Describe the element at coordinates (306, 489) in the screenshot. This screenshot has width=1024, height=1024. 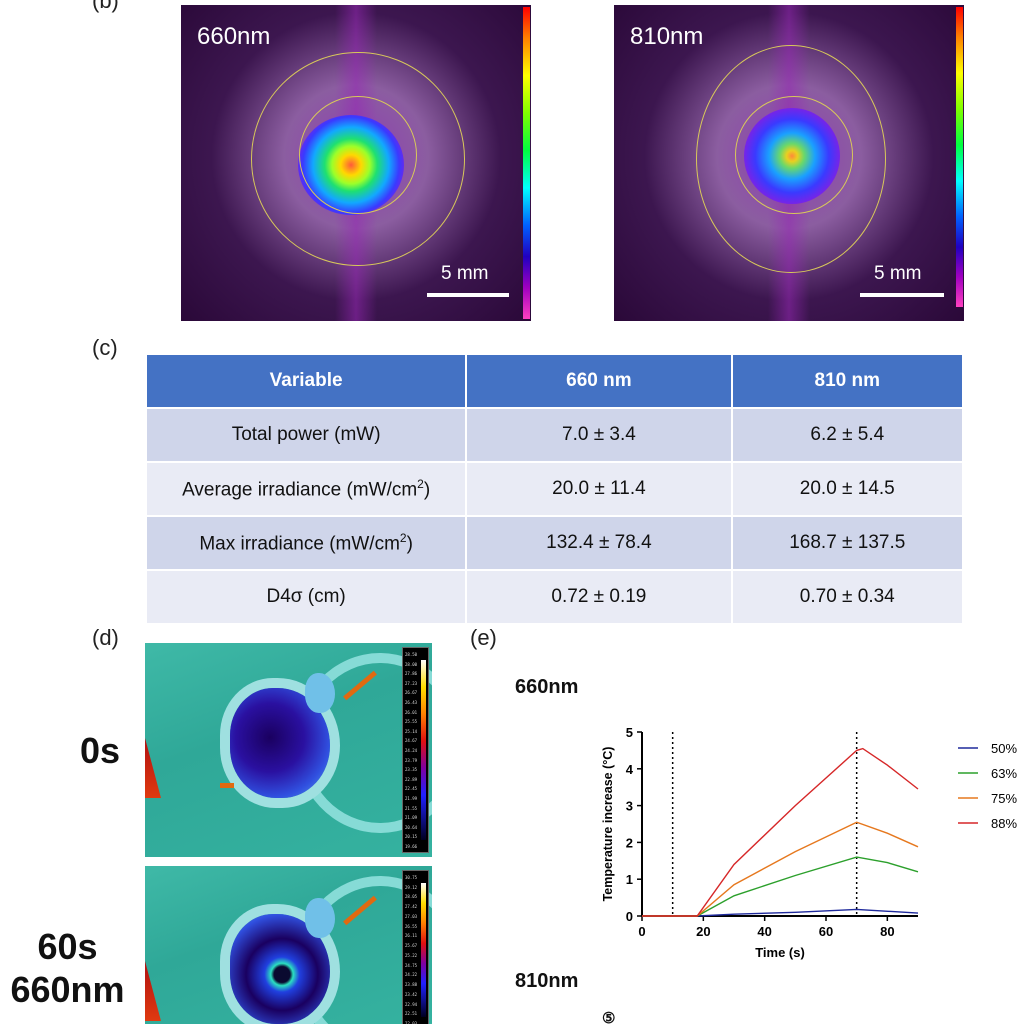
I see `cell-variable: Average irradiance (mW/cm2)` at that location.